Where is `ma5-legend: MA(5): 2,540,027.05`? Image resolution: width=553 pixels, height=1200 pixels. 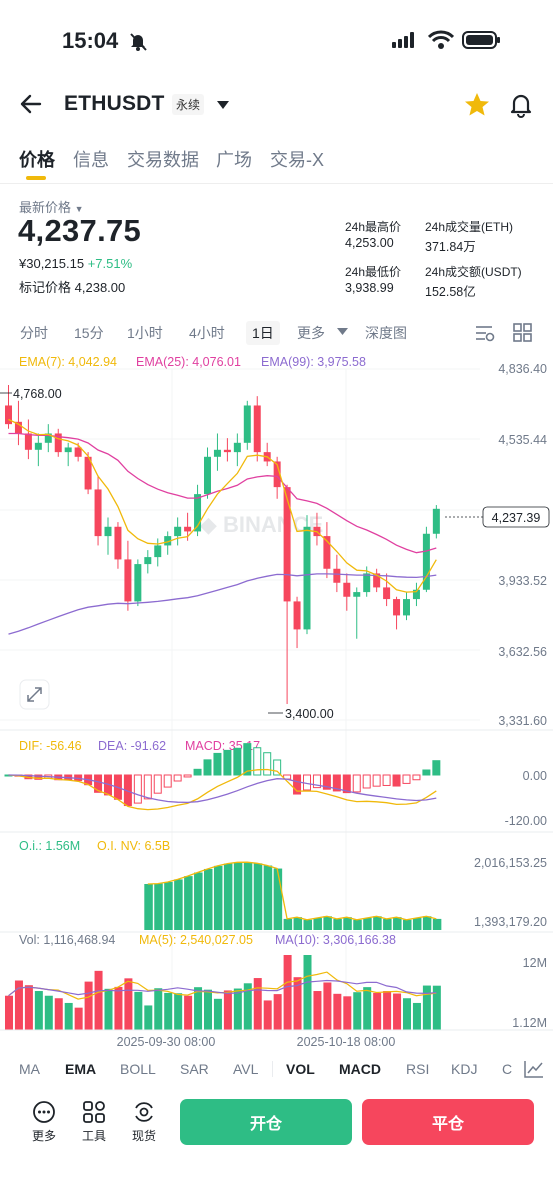 ma5-legend: MA(5): 2,540,027.05 is located at coordinates (196, 940).